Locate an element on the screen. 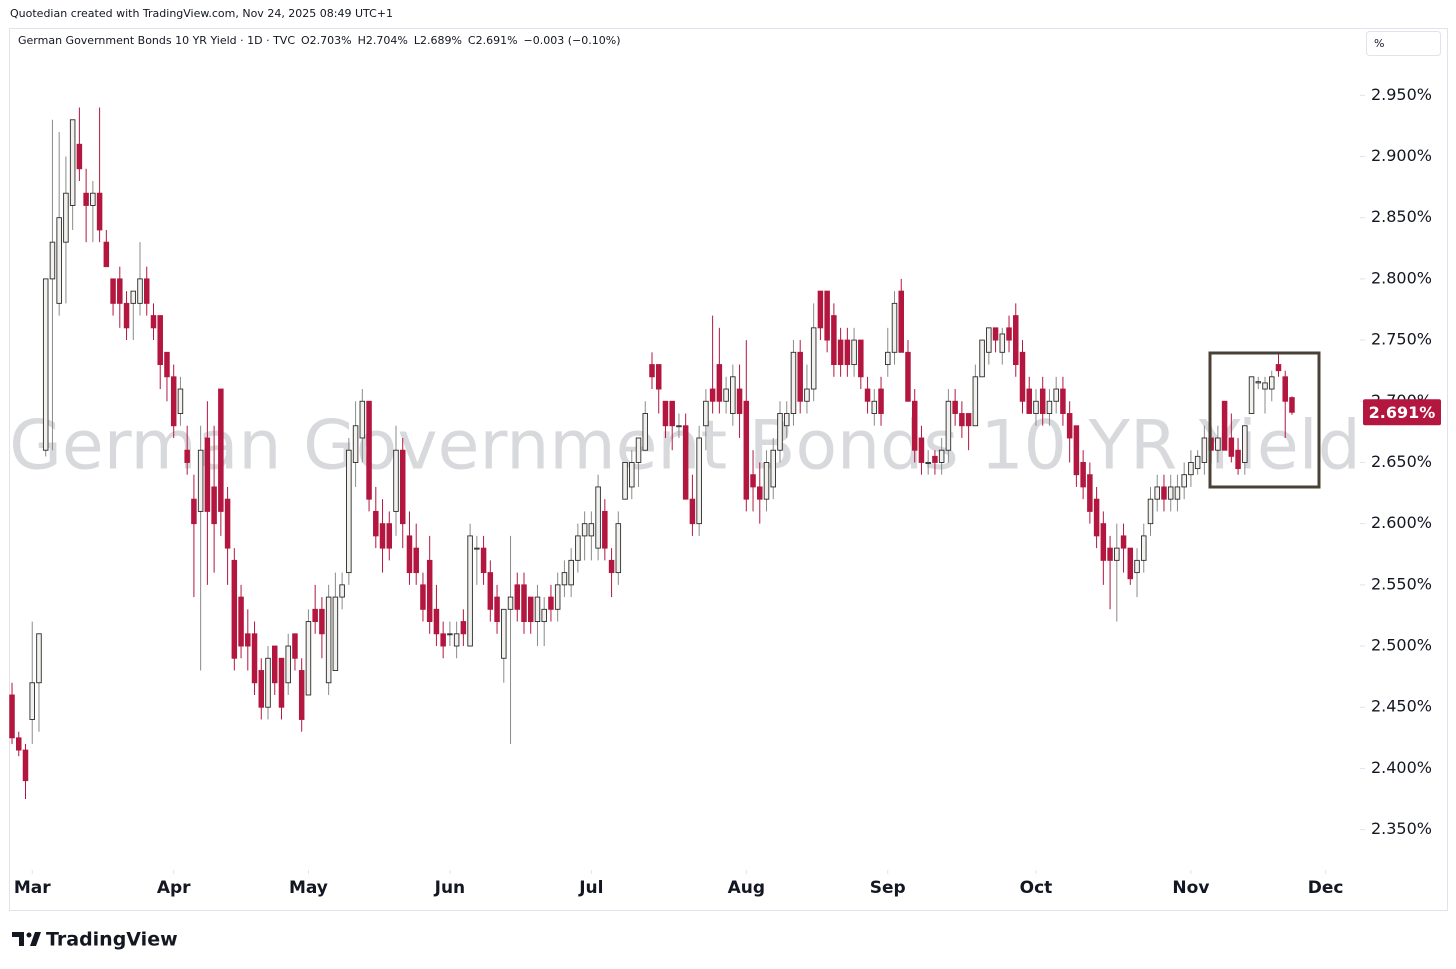 Image resolution: width=1456 pixels, height=969 pixels. last-price-label: 2.691% is located at coordinates (1402, 412).